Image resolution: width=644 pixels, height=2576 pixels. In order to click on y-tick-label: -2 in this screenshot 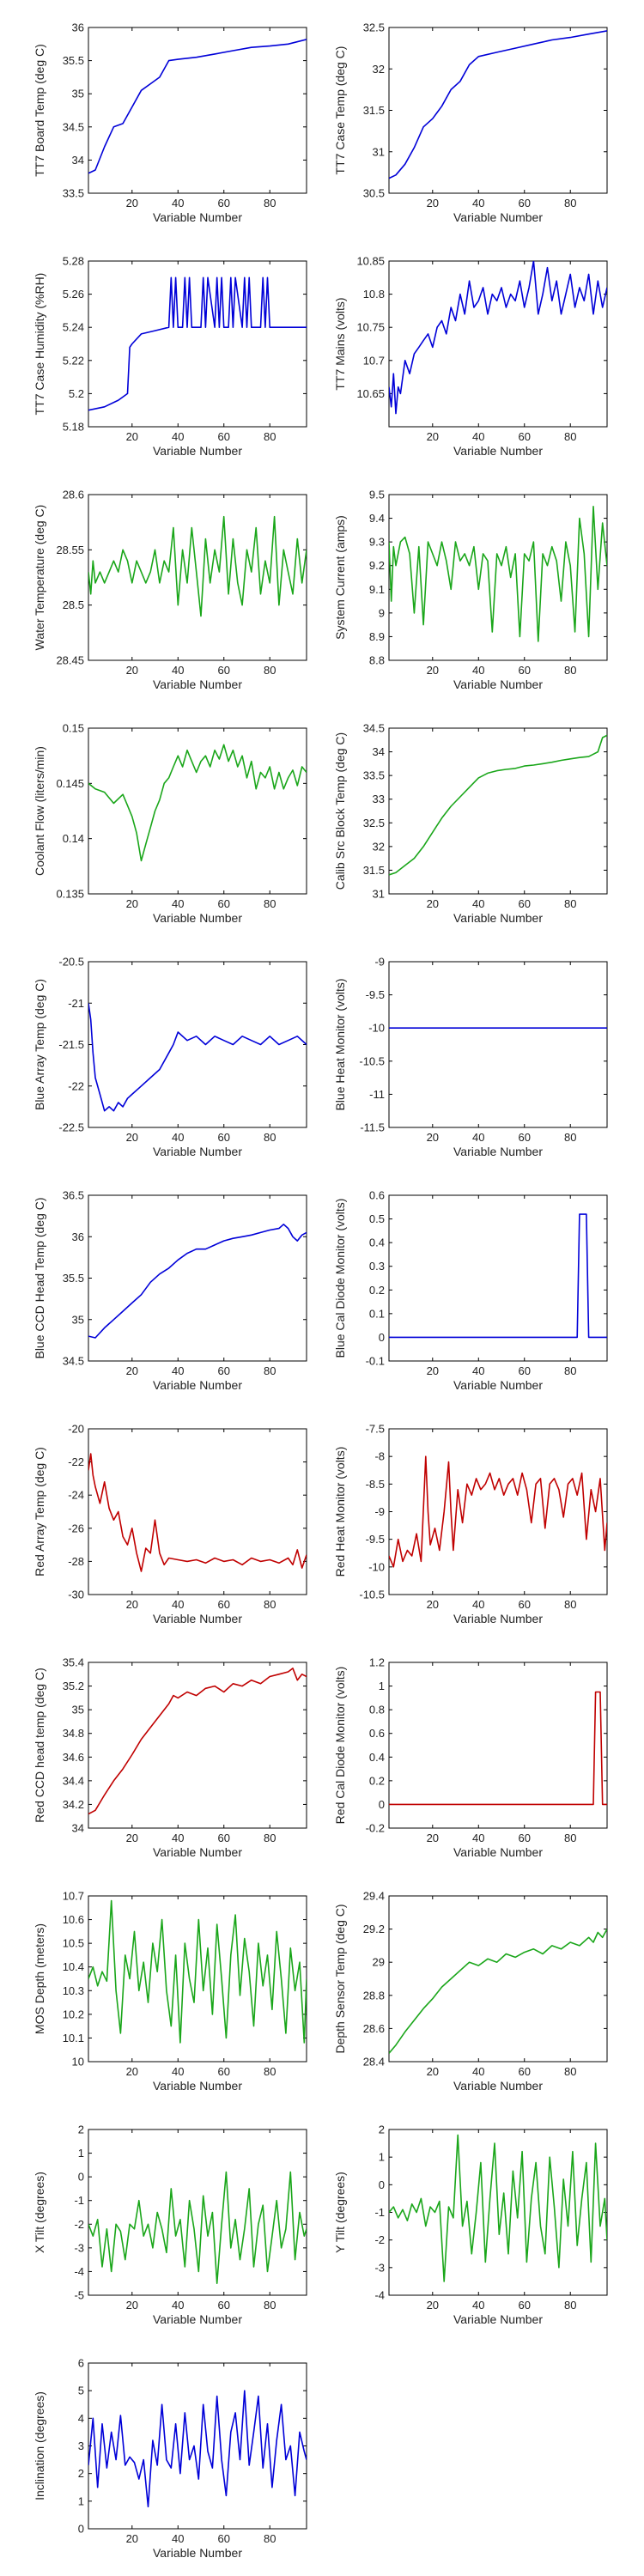, I will do `click(379, 2239)`.